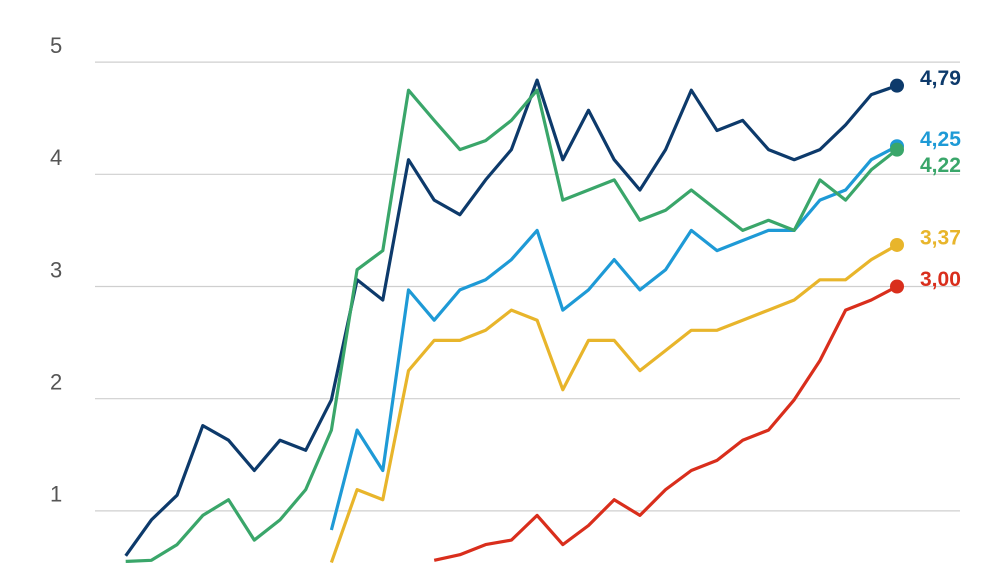 Image resolution: width=1000 pixels, height=563 pixels. What do you see at coordinates (940, 165) in the screenshot?
I see `end-label: 4,22` at bounding box center [940, 165].